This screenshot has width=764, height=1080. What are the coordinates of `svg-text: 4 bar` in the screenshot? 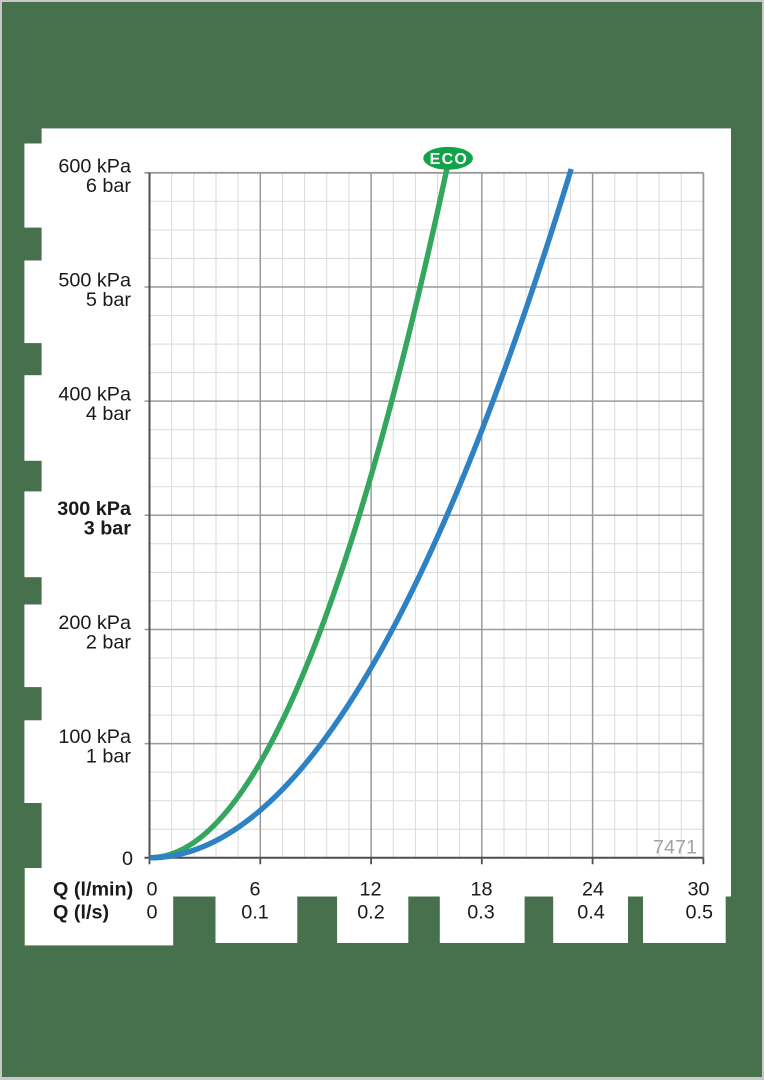 It's located at (109, 414).